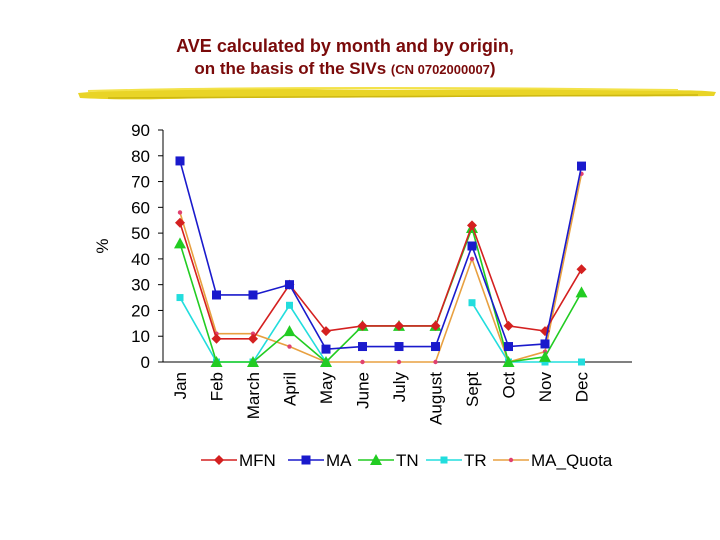 This screenshot has height=540, width=720. I want to click on chart-title-line1: AVE calculated by month and by origin,, so click(345, 46).